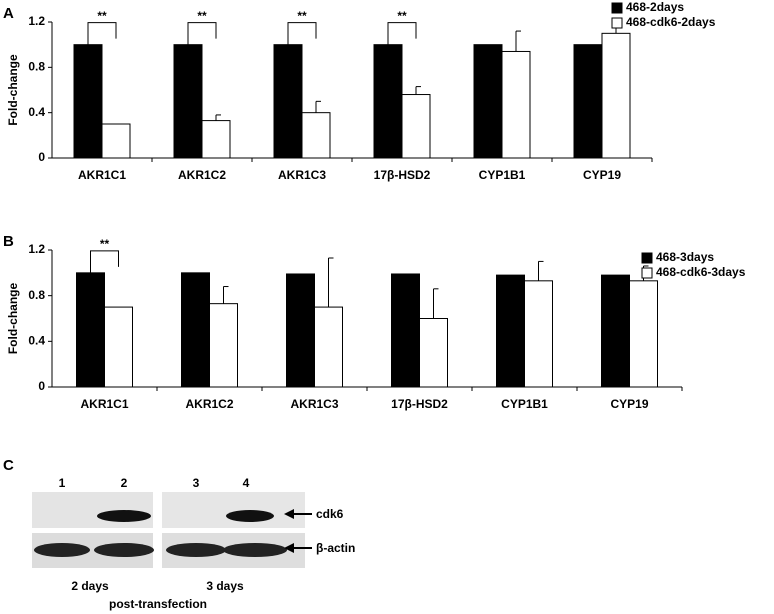  I want to click on timepoint: 2 days, so click(90, 586).